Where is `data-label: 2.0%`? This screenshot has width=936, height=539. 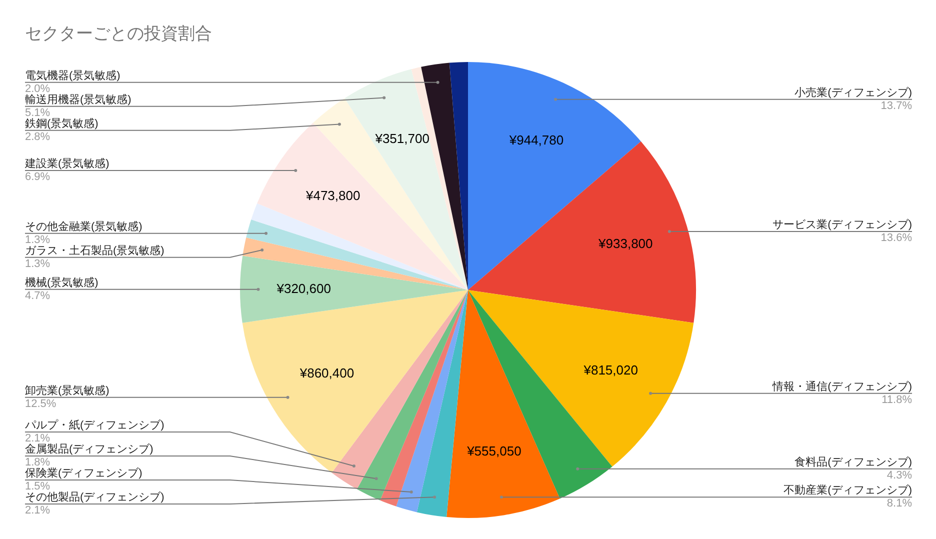
data-label: 2.0% is located at coordinates (37, 88).